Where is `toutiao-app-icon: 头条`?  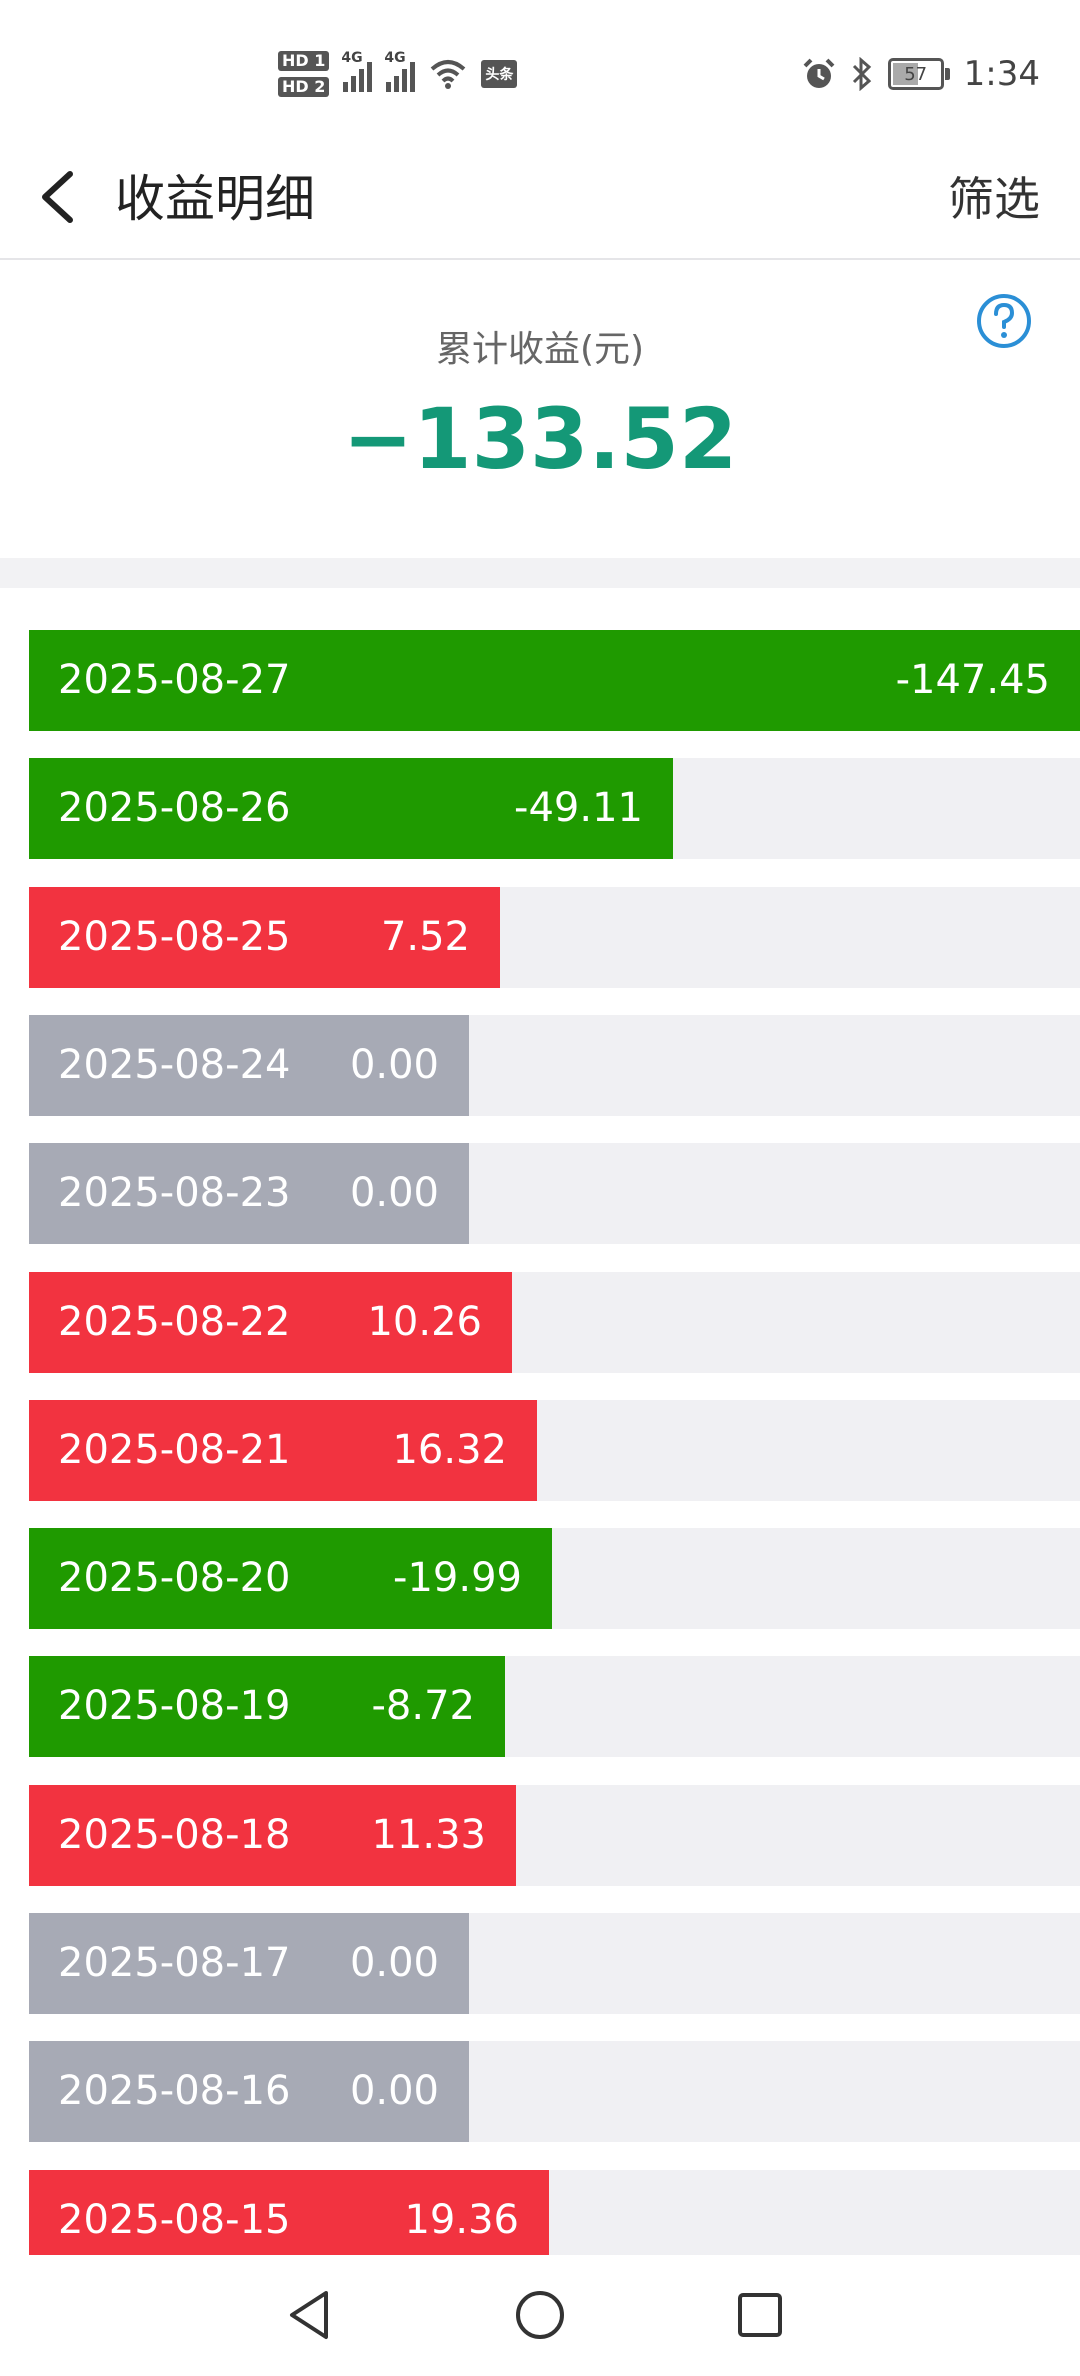
toutiao-app-icon: 头条 is located at coordinates (499, 74).